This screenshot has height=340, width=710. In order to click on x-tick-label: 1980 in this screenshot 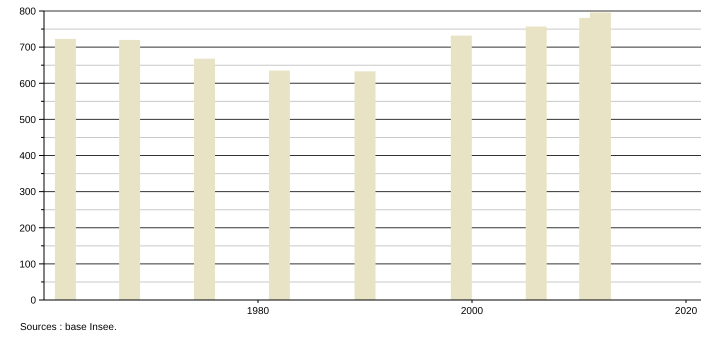, I will do `click(258, 311)`.